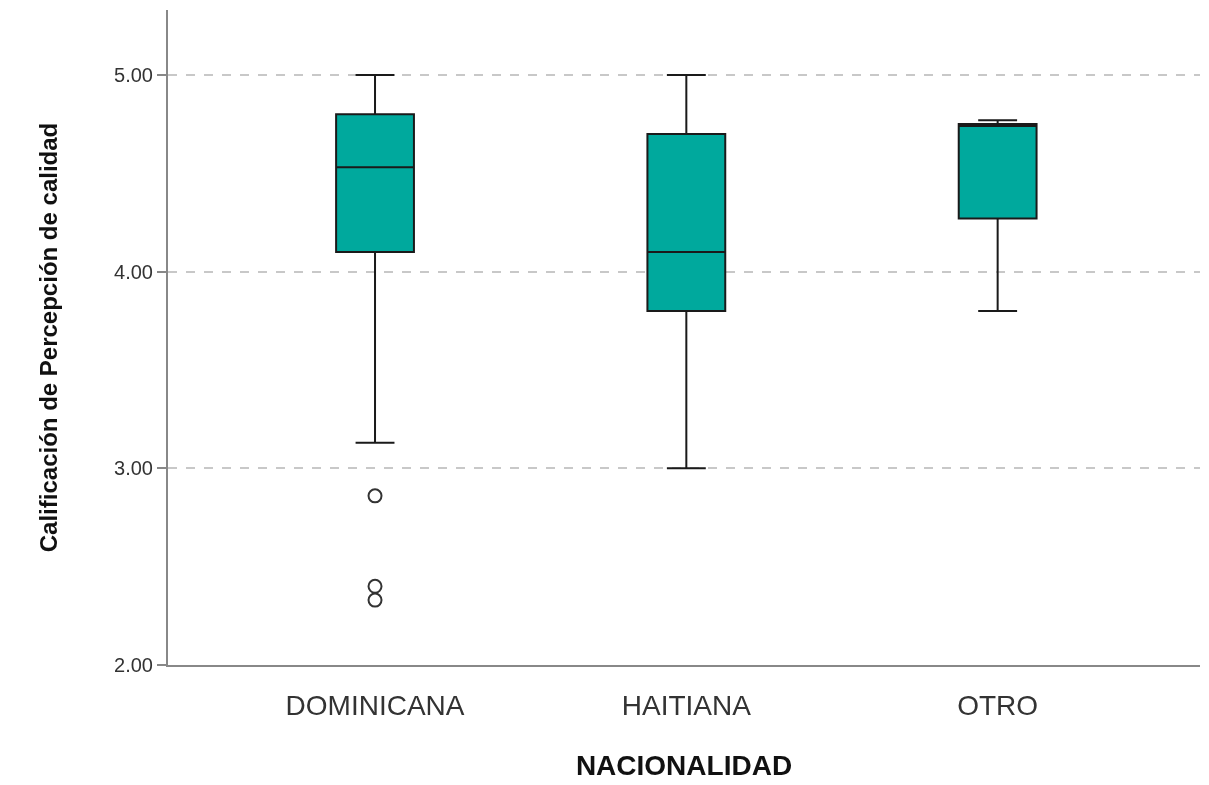 This screenshot has width=1209, height=785. What do you see at coordinates (133, 665) in the screenshot?
I see `y-tick-label: 2.00` at bounding box center [133, 665].